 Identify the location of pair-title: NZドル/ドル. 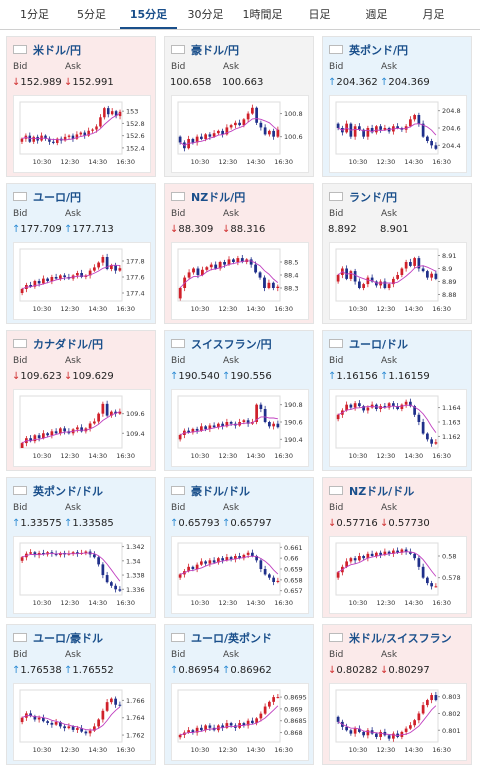
(382, 491).